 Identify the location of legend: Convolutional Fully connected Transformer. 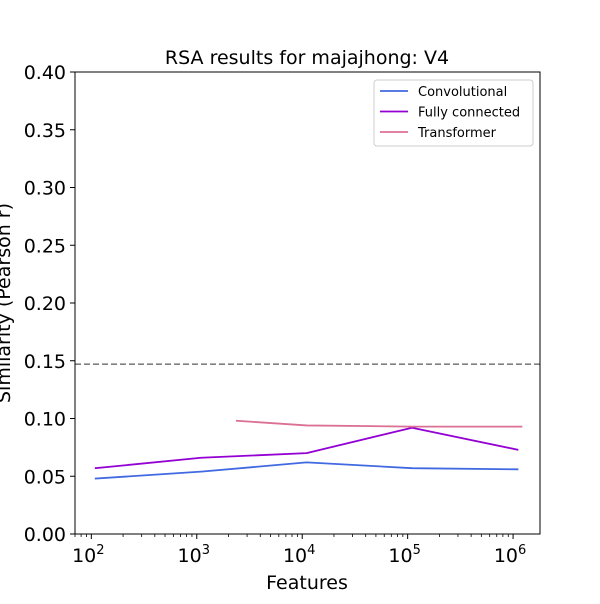
(453, 113).